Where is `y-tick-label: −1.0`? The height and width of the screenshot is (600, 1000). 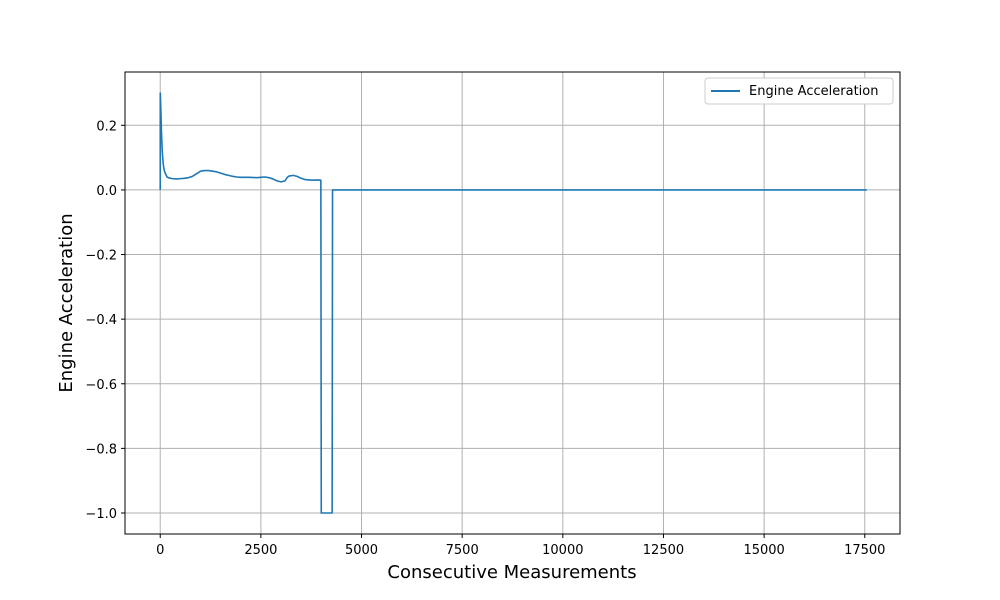
y-tick-label: −1.0 is located at coordinates (101, 514).